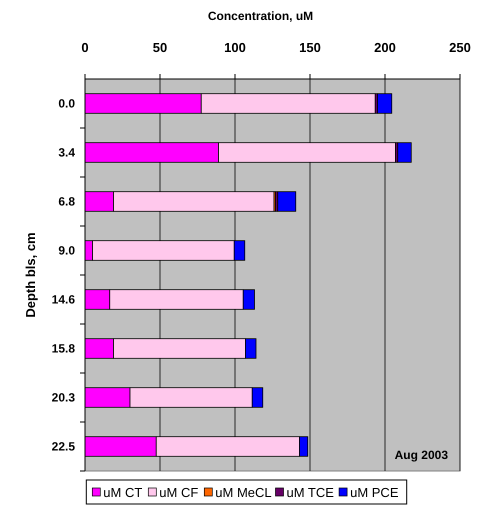 The image size is (481, 516). What do you see at coordinates (67, 153) in the screenshot?
I see `y-tick-label: 3.4` at bounding box center [67, 153].